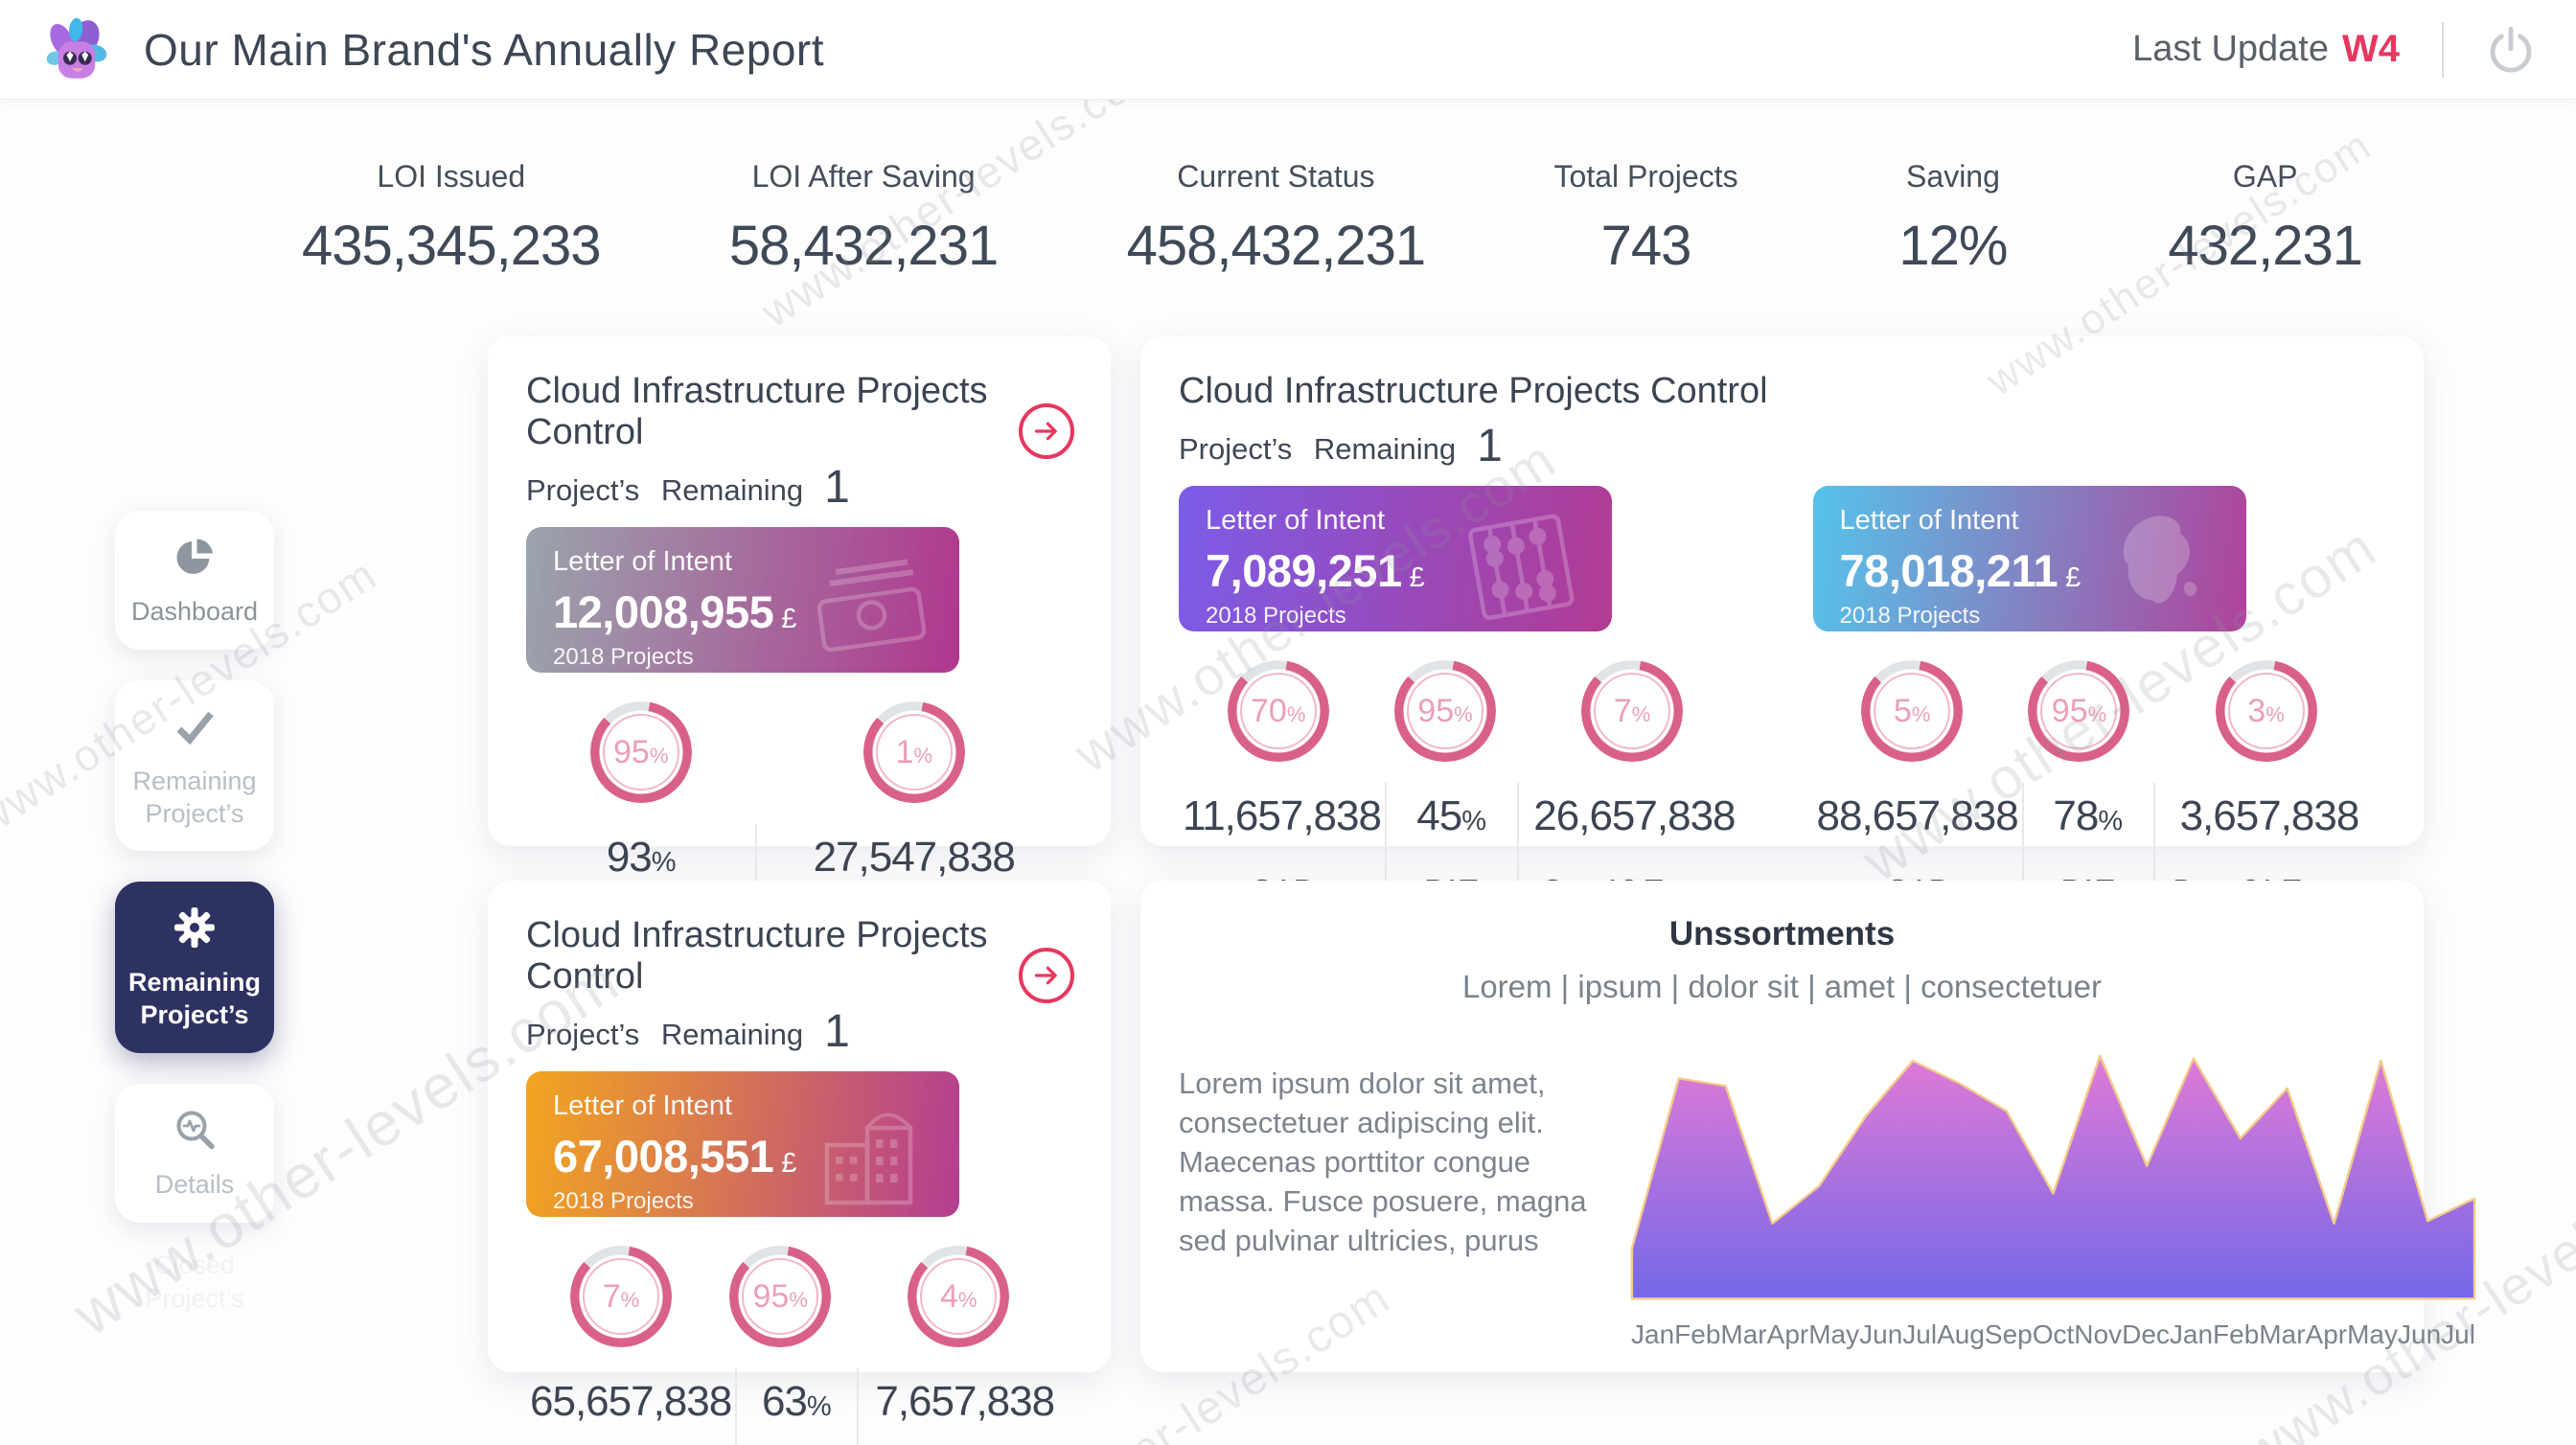 The width and height of the screenshot is (2576, 1445). Describe the element at coordinates (1622, 710) in the screenshot. I see `ring-value: 7` at that location.